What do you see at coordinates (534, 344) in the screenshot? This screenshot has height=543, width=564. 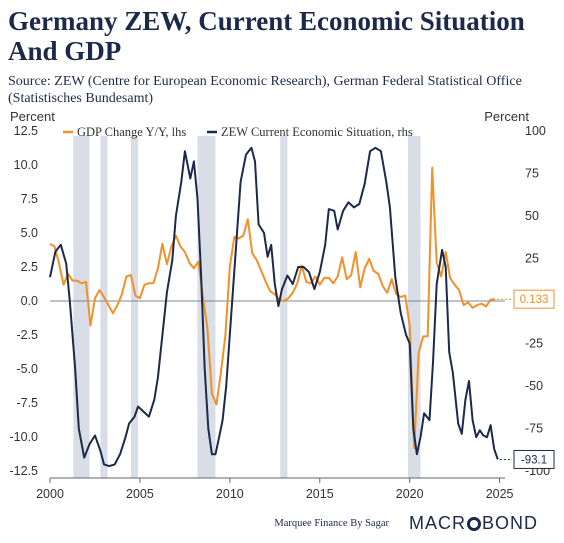 I see `y-right-tick-label: -25` at bounding box center [534, 344].